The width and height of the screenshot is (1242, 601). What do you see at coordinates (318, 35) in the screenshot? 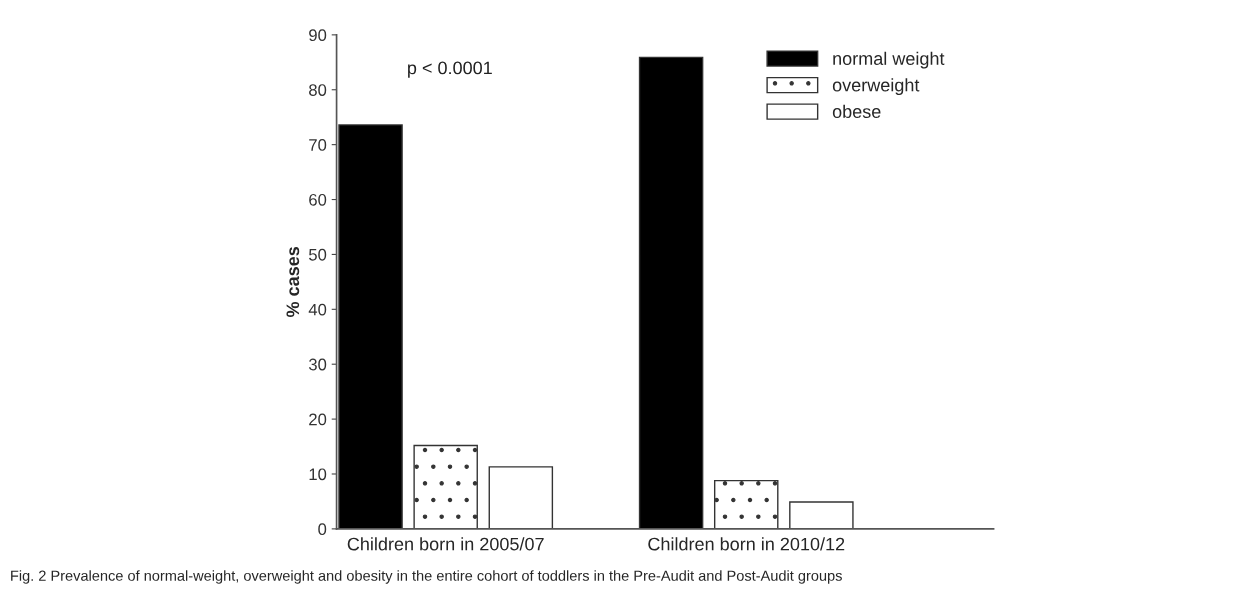
I see `y-tick-label: 90` at bounding box center [318, 35].